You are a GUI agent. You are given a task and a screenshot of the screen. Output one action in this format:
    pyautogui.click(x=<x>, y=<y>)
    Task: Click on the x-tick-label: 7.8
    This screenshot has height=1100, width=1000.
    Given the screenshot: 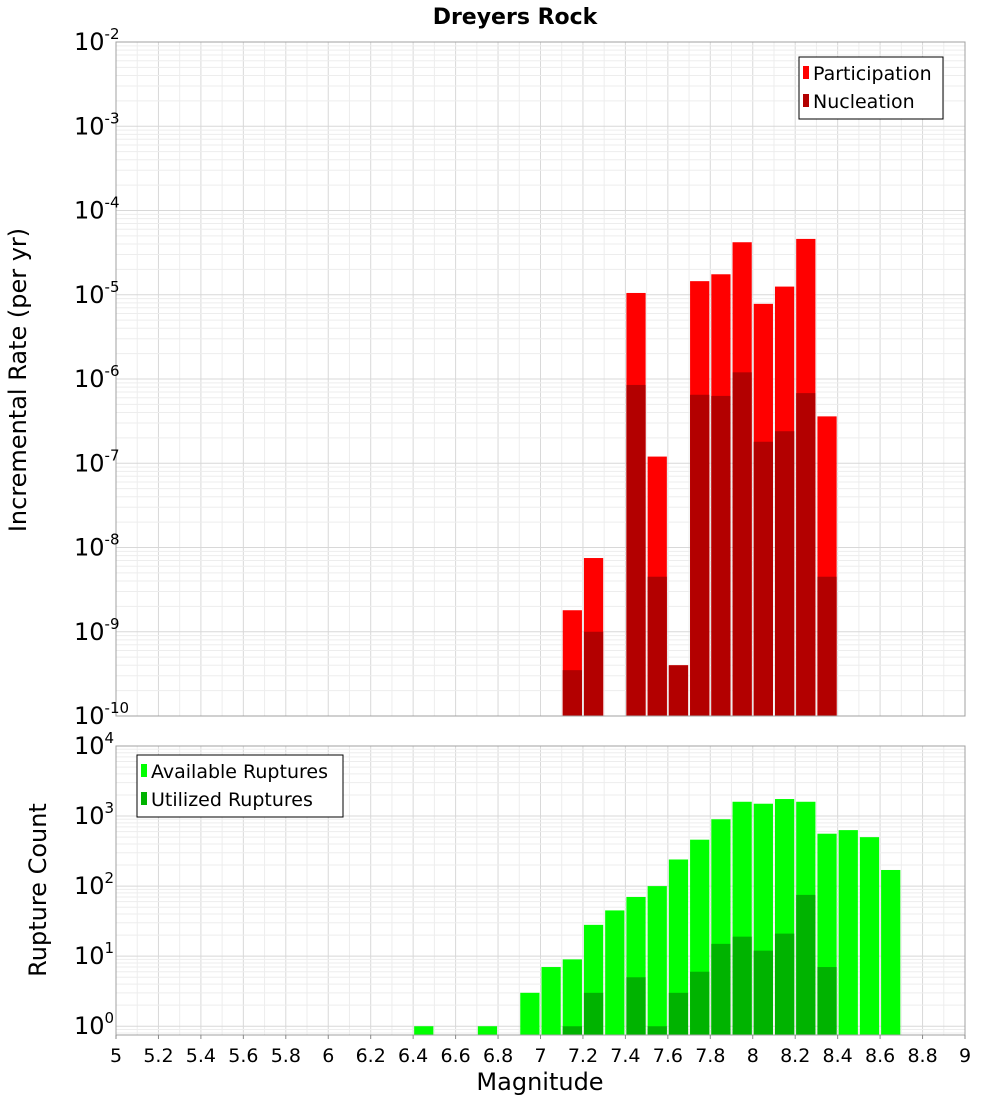 What is the action you would take?
    pyautogui.click(x=710, y=1056)
    